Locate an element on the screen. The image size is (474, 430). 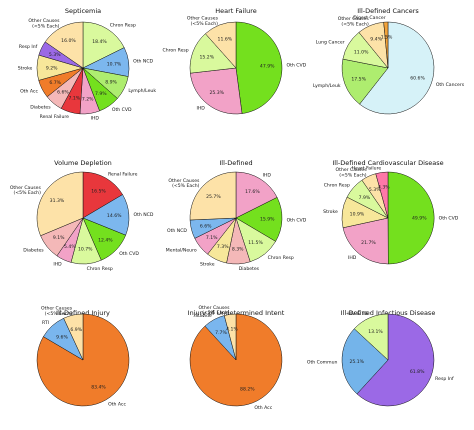
pie-slice-renal-failure is located at coordinates (102, 195).